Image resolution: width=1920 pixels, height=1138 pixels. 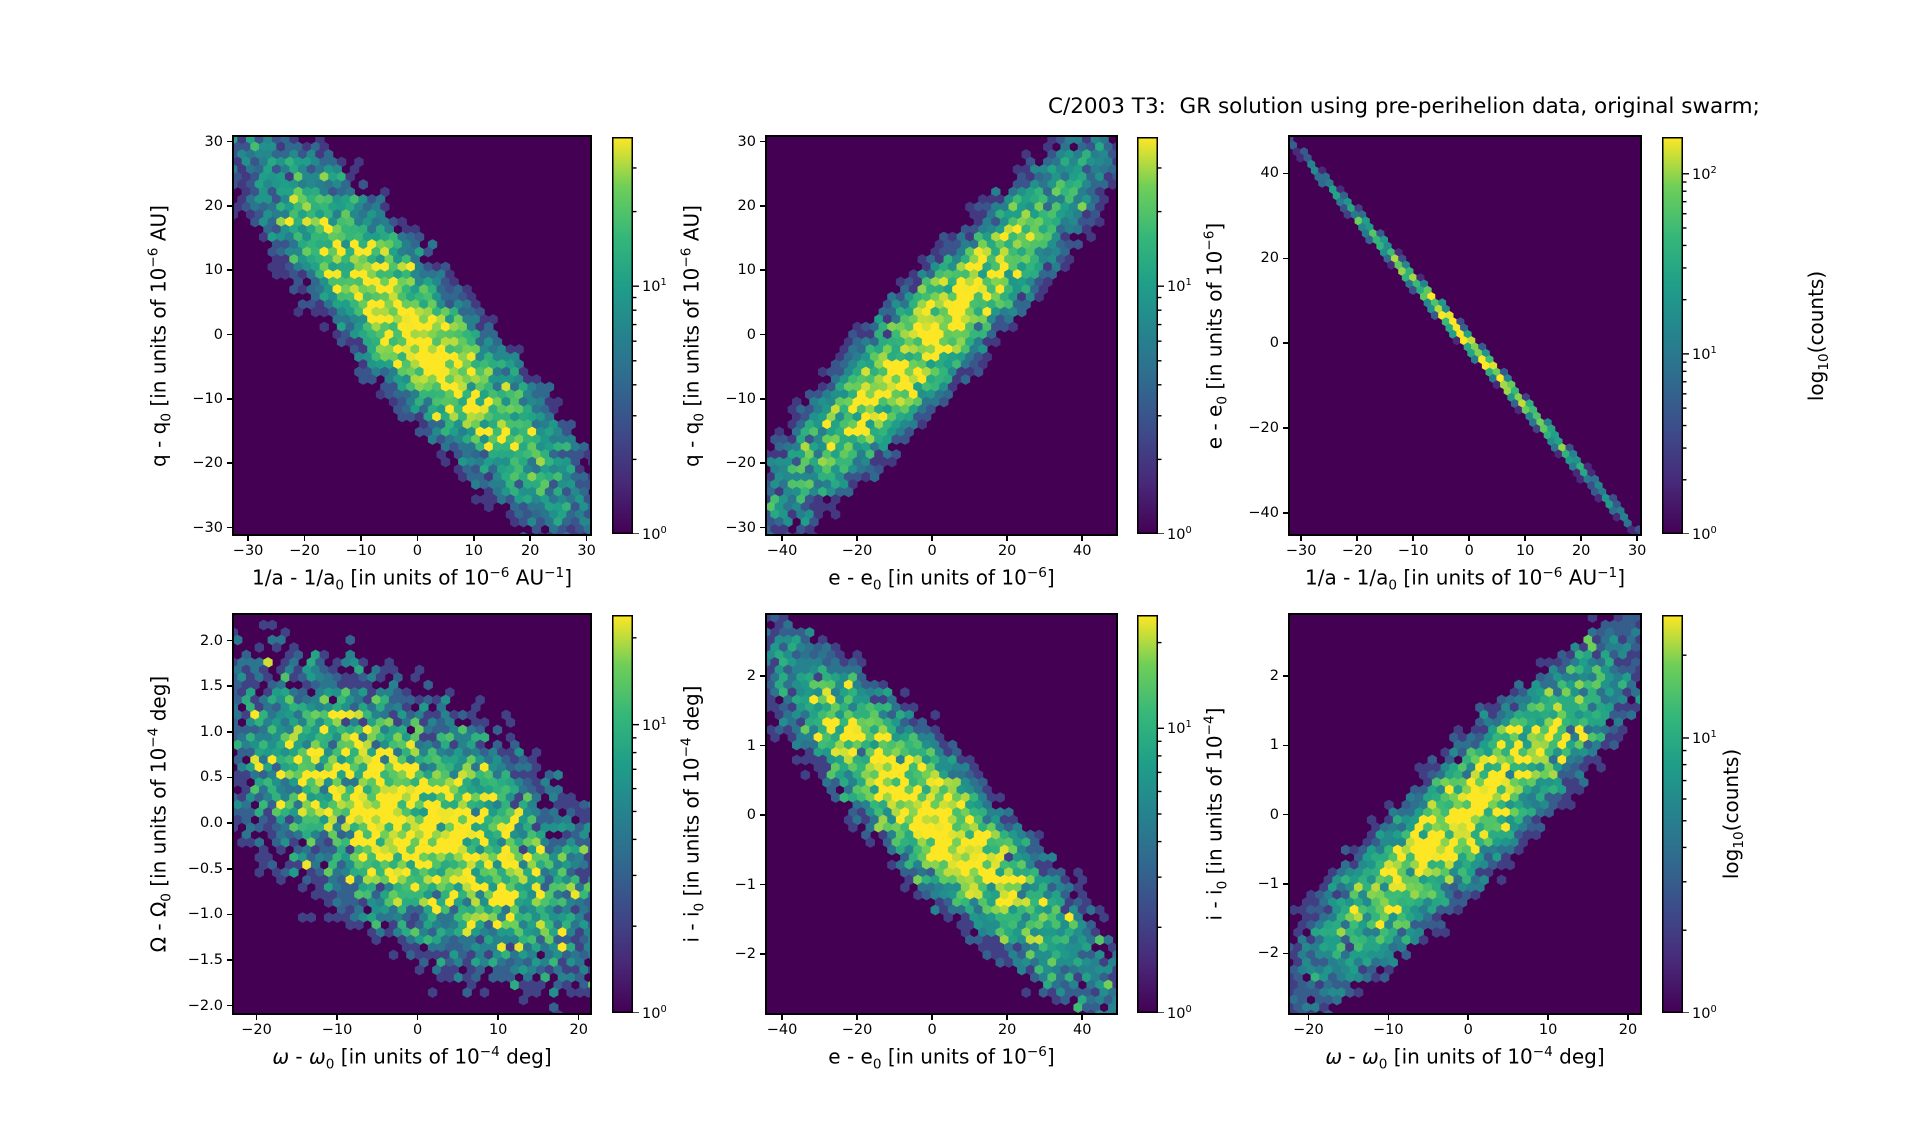 I want to click on e-vs-inv-a-xlabel: 1/a - 1/a0 [in units of 10−6 AU−1], so click(x=1465, y=579).